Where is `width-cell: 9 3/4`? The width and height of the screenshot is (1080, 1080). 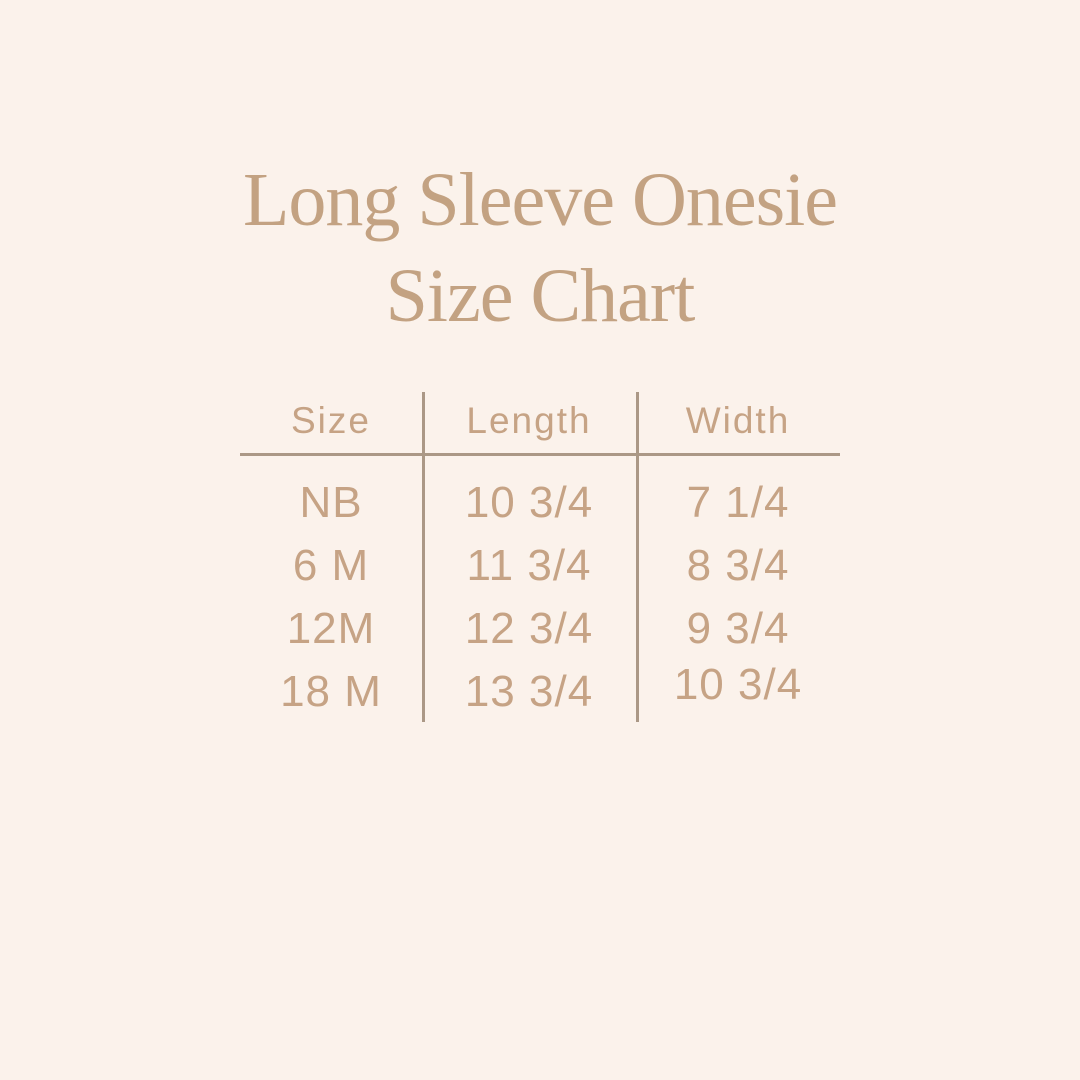
width-cell: 9 3/4 is located at coordinates (738, 628).